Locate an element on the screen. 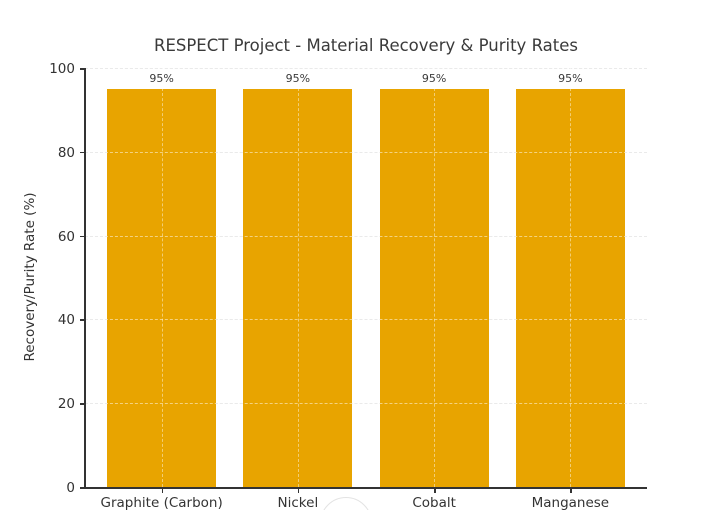 Image resolution: width=714 pixels, height=510 pixels. x-axis-spine is located at coordinates (365, 488).